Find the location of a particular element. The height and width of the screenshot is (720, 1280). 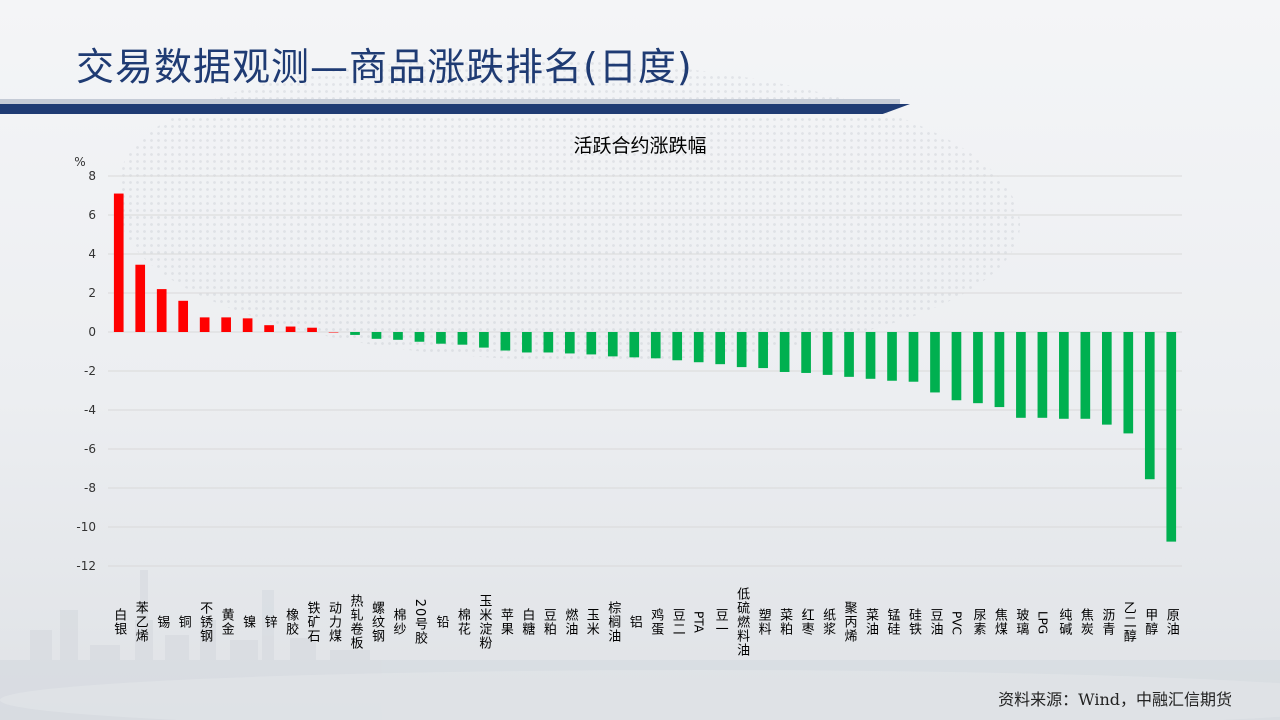

source-note: 资料来源：Wind，中融汇信期货 is located at coordinates (1115, 699).